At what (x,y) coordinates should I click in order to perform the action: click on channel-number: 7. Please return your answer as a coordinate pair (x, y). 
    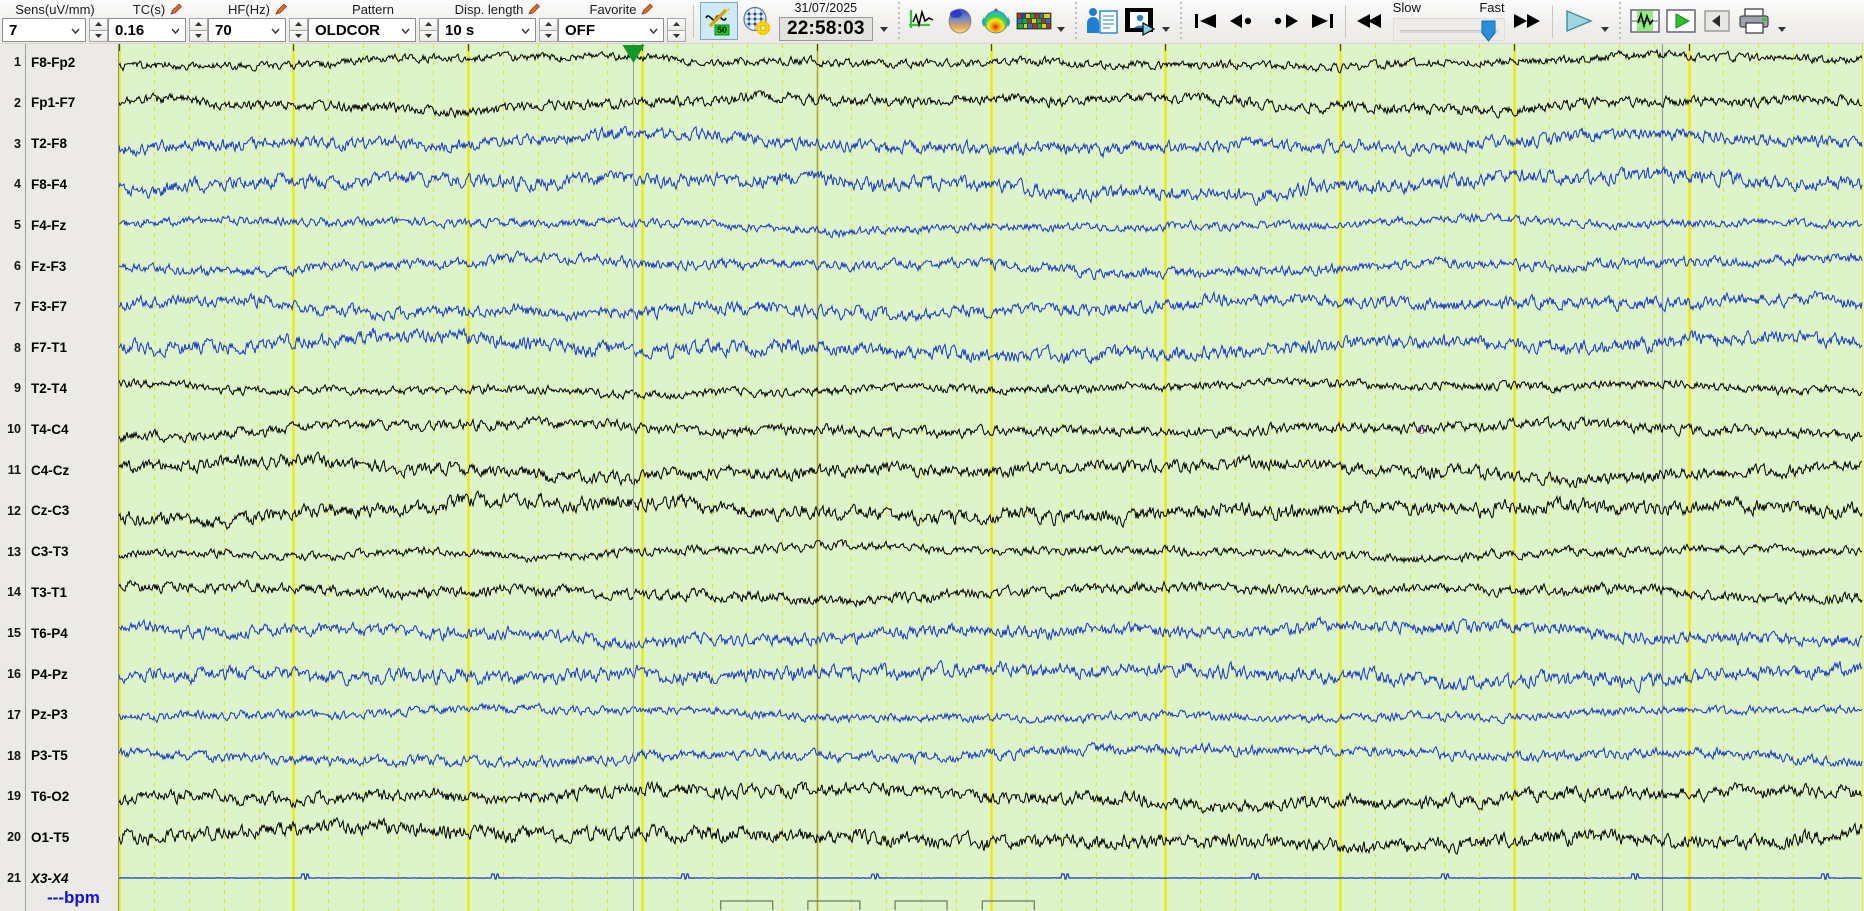
    Looking at the image, I should click on (17, 306).